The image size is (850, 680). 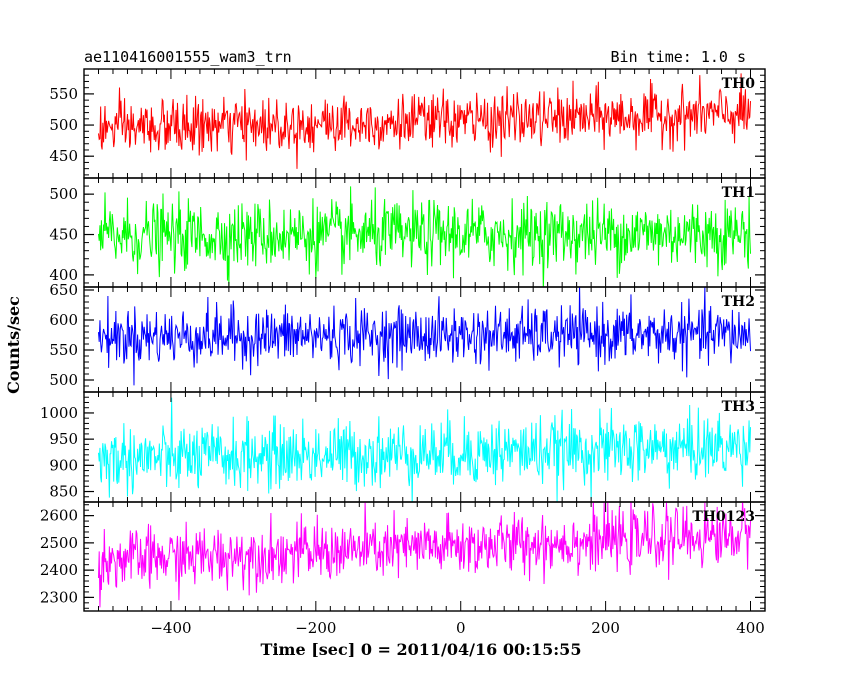 I want to click on series-label-th0: TH0, so click(x=739, y=84).